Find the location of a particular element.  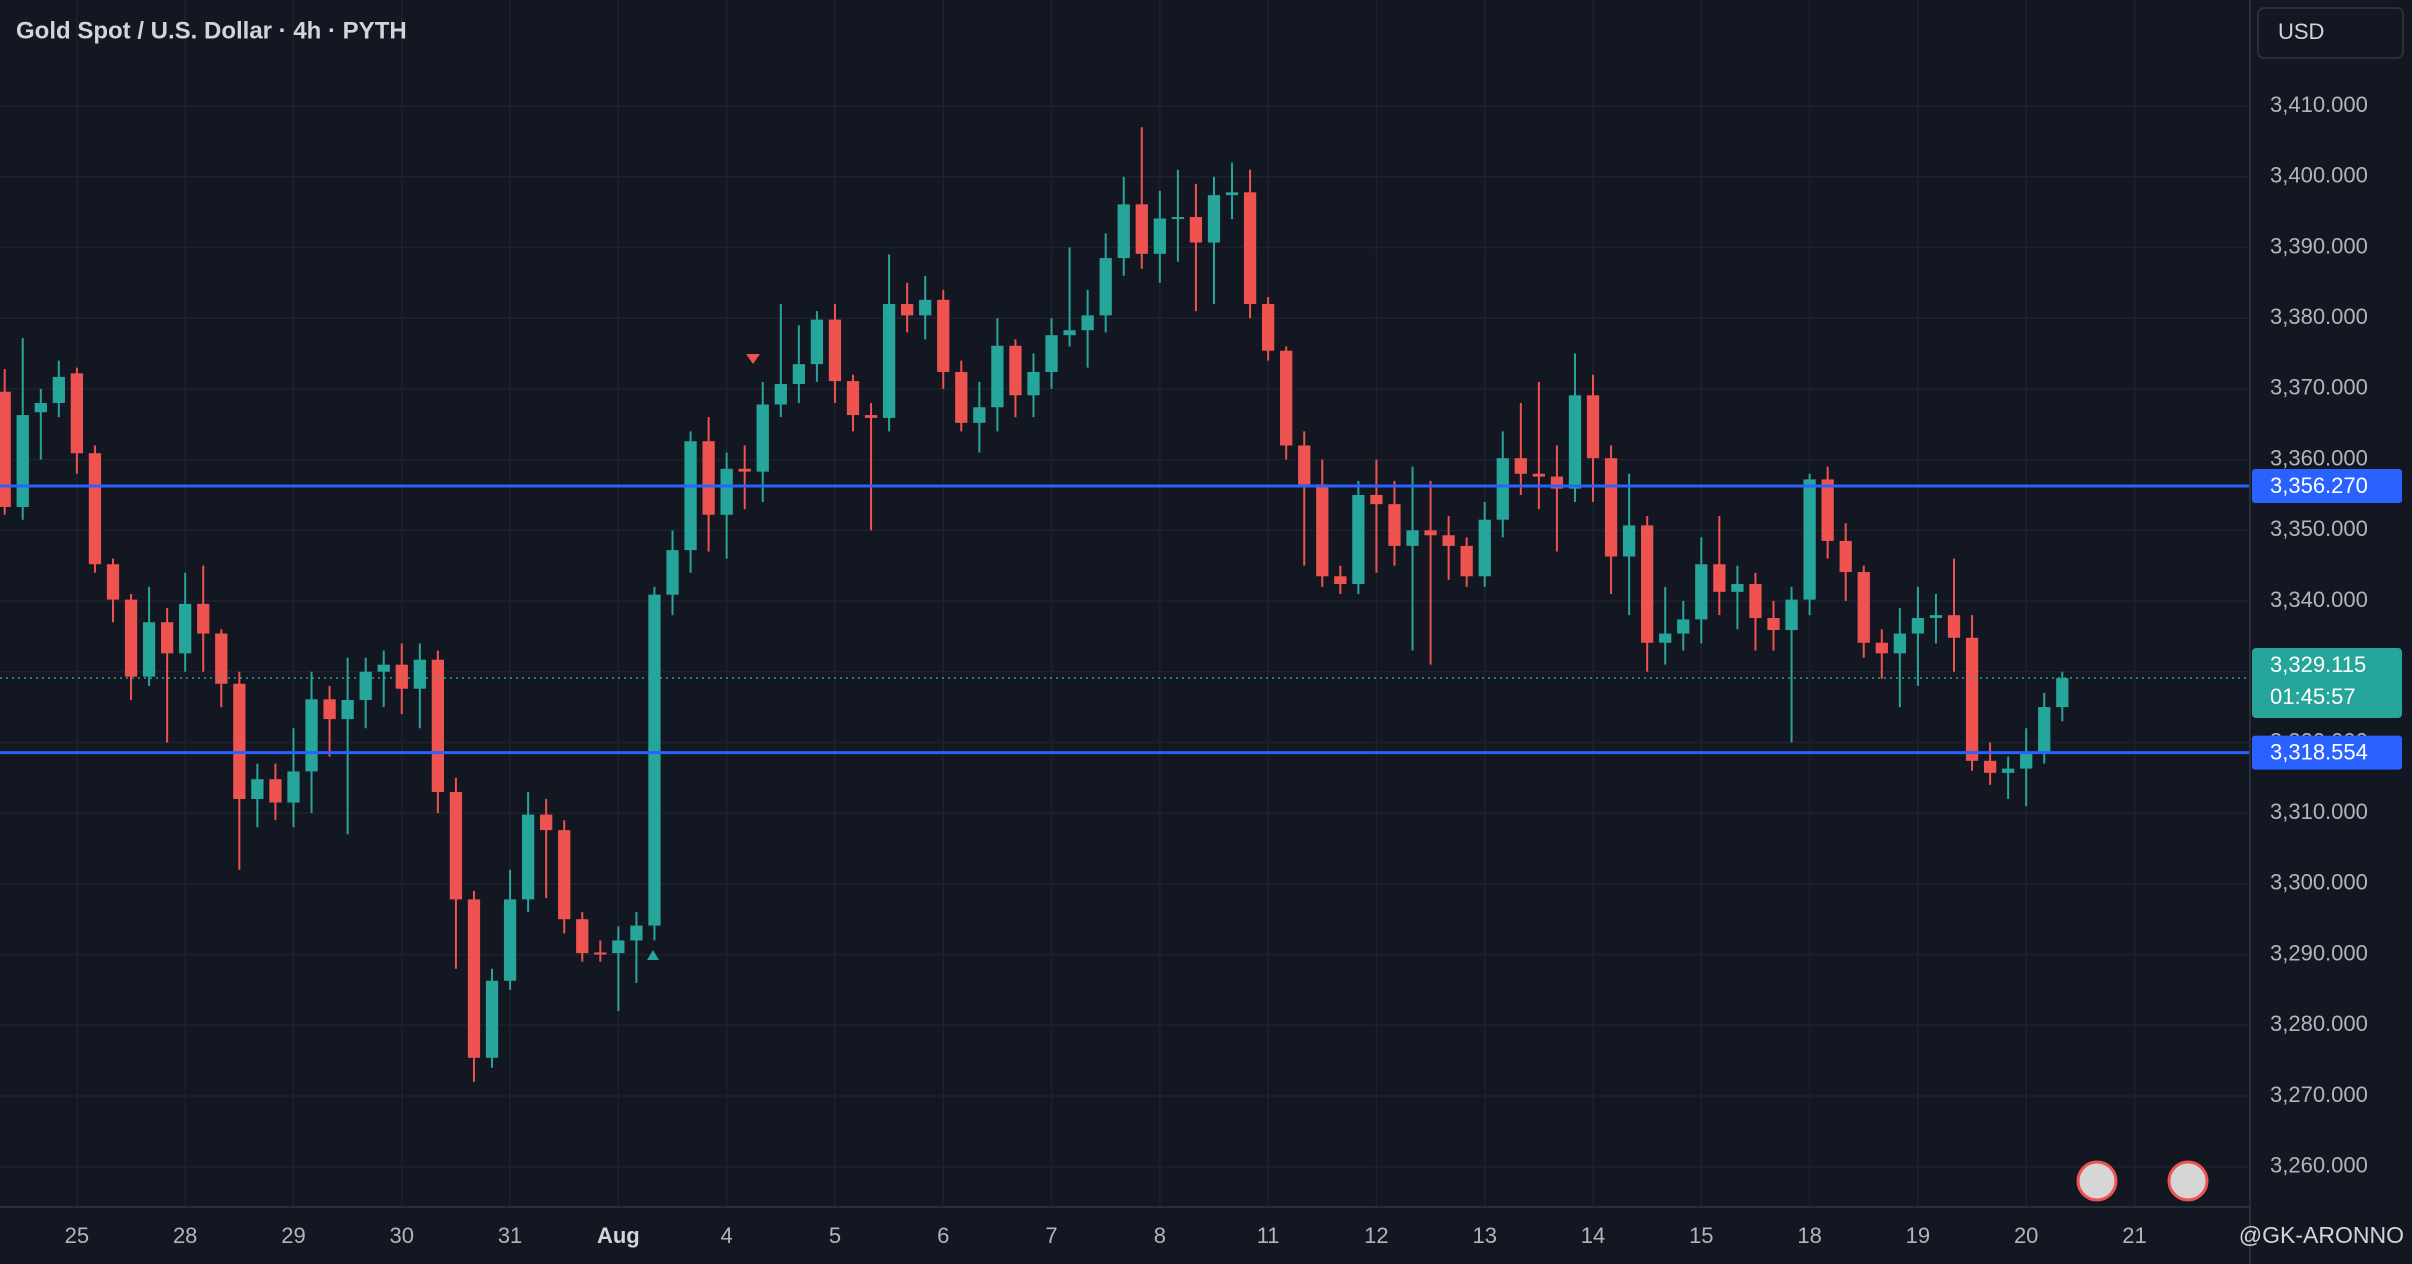

x-tick-label: 5 is located at coordinates (835, 1235).